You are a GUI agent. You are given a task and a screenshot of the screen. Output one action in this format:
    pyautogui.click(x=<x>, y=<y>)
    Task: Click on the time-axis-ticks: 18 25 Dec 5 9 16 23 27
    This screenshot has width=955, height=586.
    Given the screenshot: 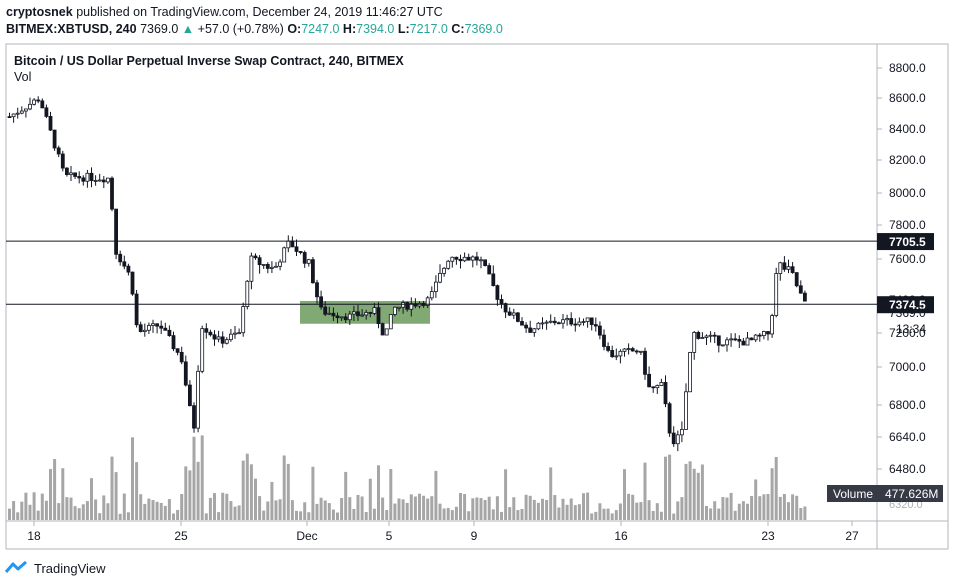 What is the action you would take?
    pyautogui.click(x=443, y=532)
    